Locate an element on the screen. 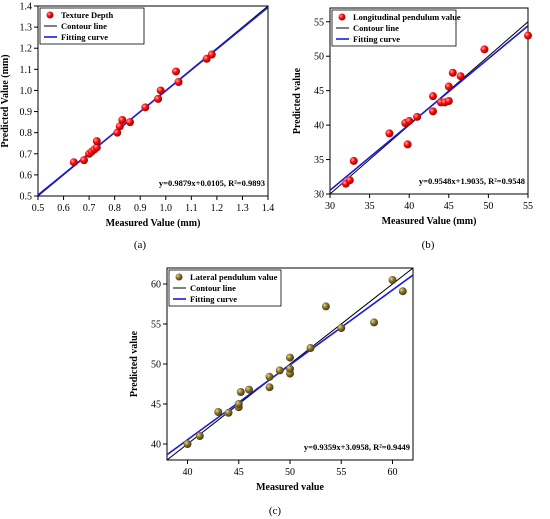 The width and height of the screenshot is (550, 519). x-tick-label: 0.5 is located at coordinates (38, 208).